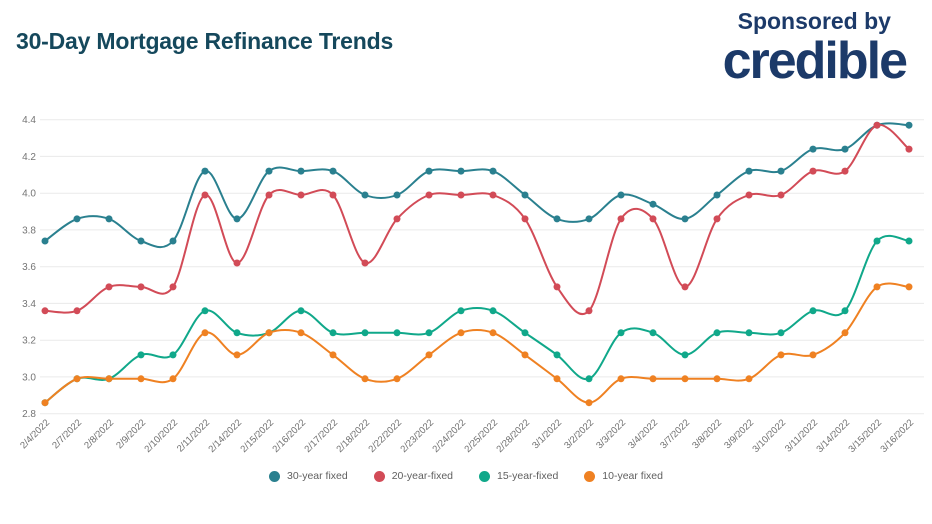 This screenshot has width=932, height=524. What do you see at coordinates (205, 41) in the screenshot?
I see `chart-title: 30-Day Mortgage Refinance Trends` at bounding box center [205, 41].